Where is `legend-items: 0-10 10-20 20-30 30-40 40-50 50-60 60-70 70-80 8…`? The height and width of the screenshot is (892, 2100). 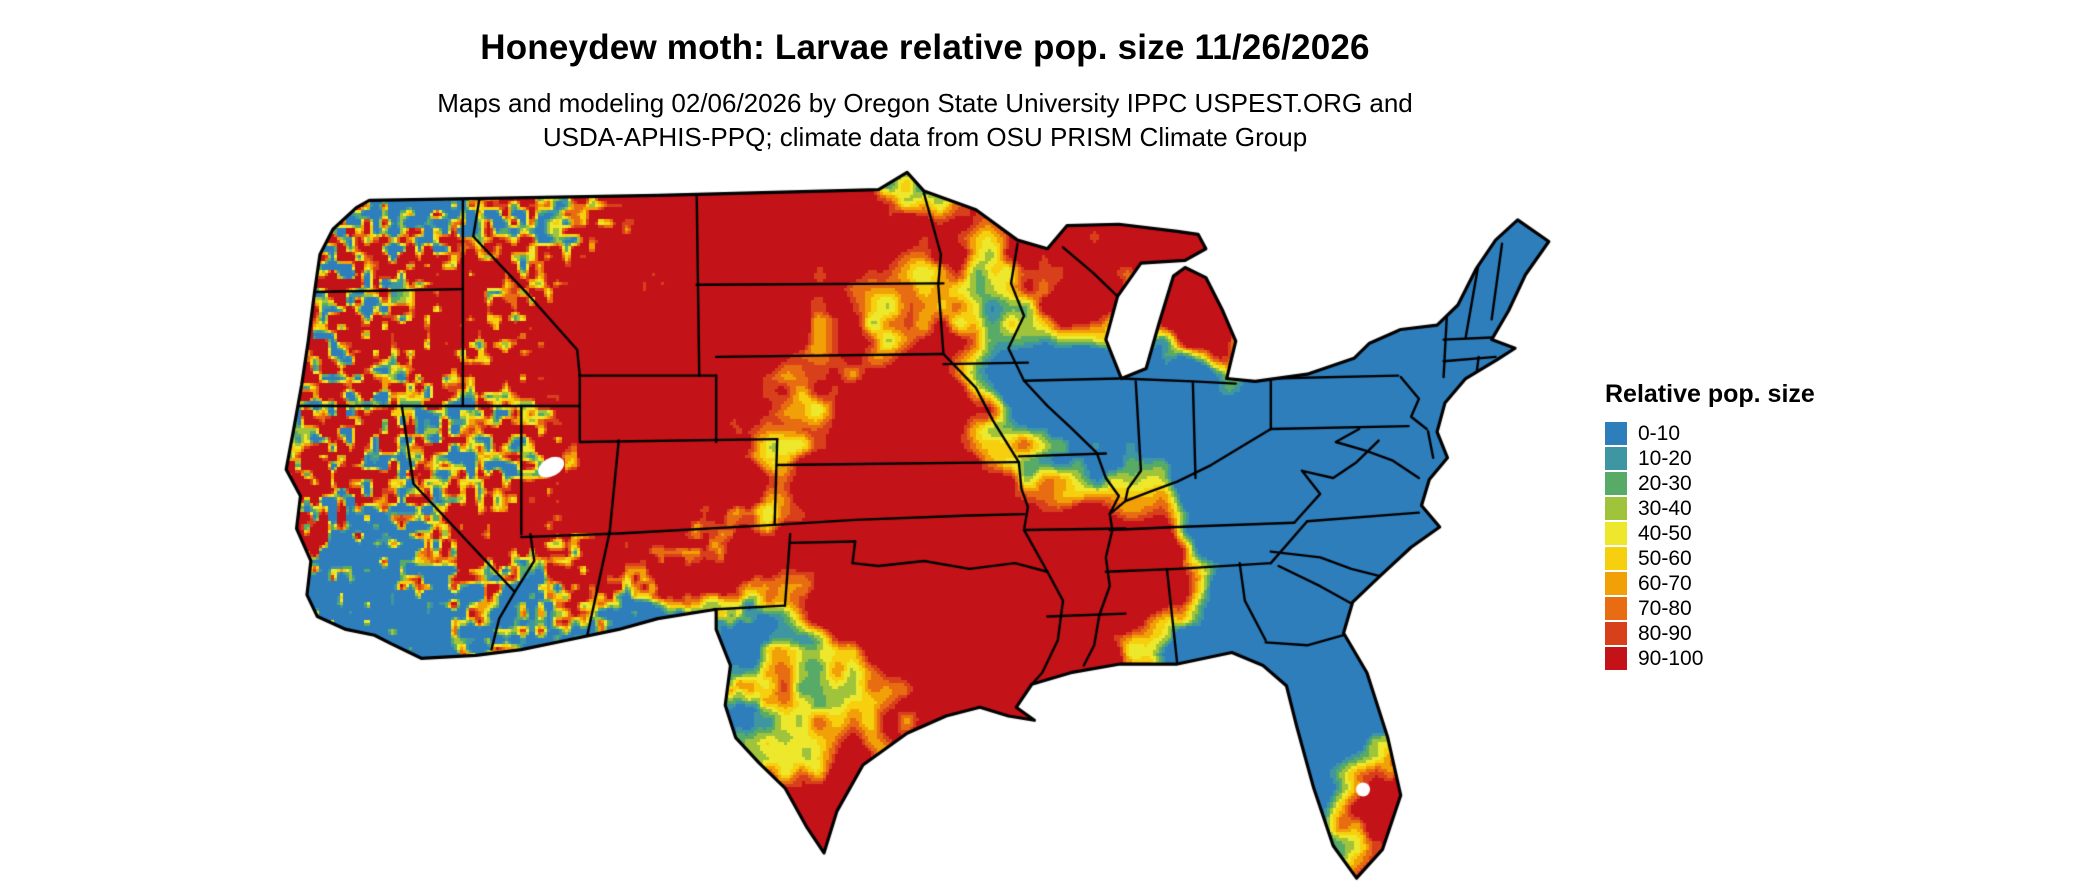
legend-items: 0-10 10-20 20-30 30-40 40-50 50-60 60-70 70-80 8… is located at coordinates (1745, 546).